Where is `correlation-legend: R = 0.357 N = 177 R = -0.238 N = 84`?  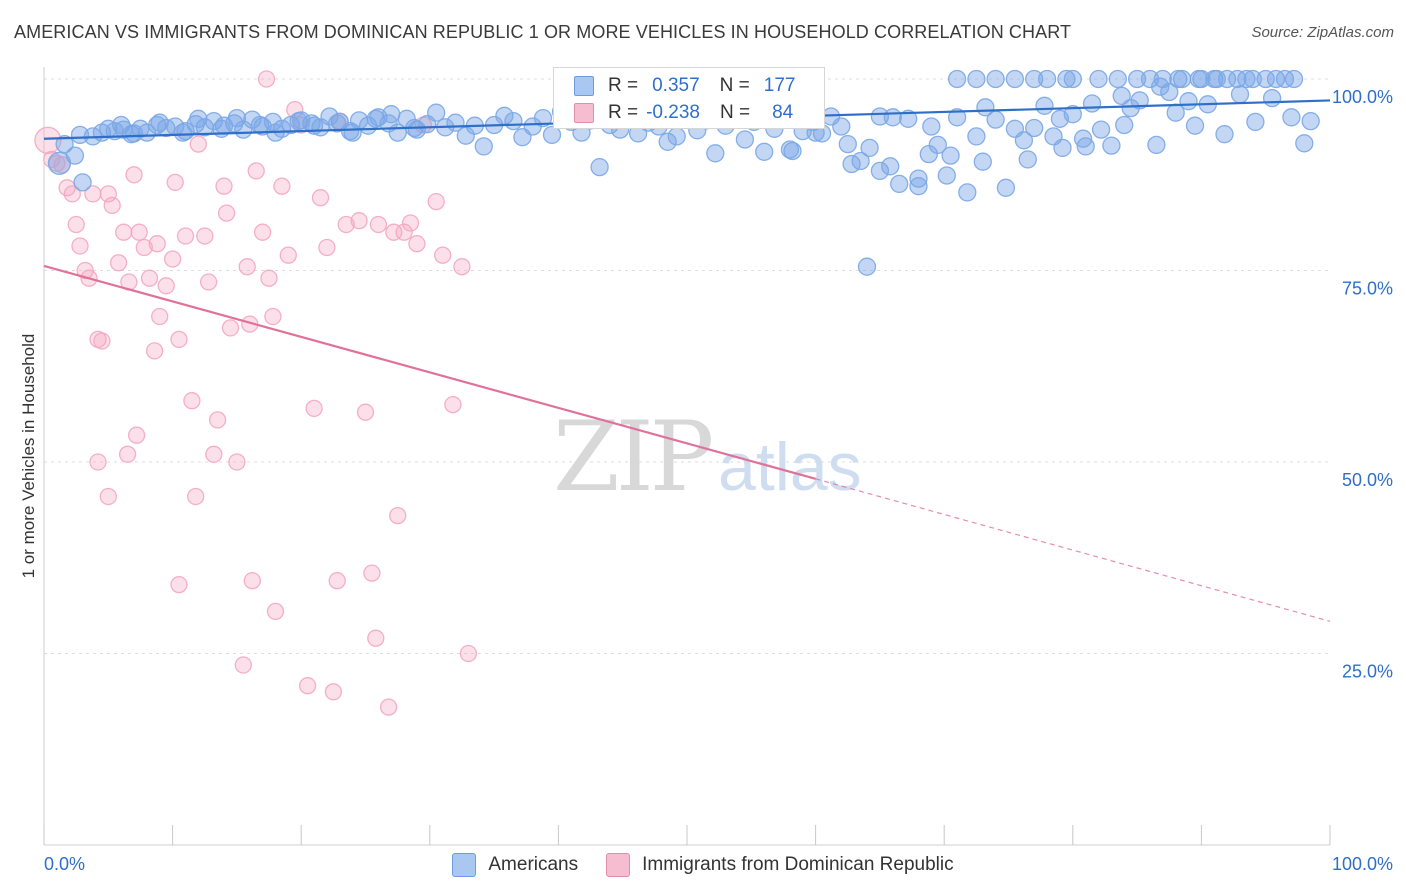
correlation-legend: R = 0.357 N = 177 R = -0.238 N = 84 is located at coordinates (689, 98).